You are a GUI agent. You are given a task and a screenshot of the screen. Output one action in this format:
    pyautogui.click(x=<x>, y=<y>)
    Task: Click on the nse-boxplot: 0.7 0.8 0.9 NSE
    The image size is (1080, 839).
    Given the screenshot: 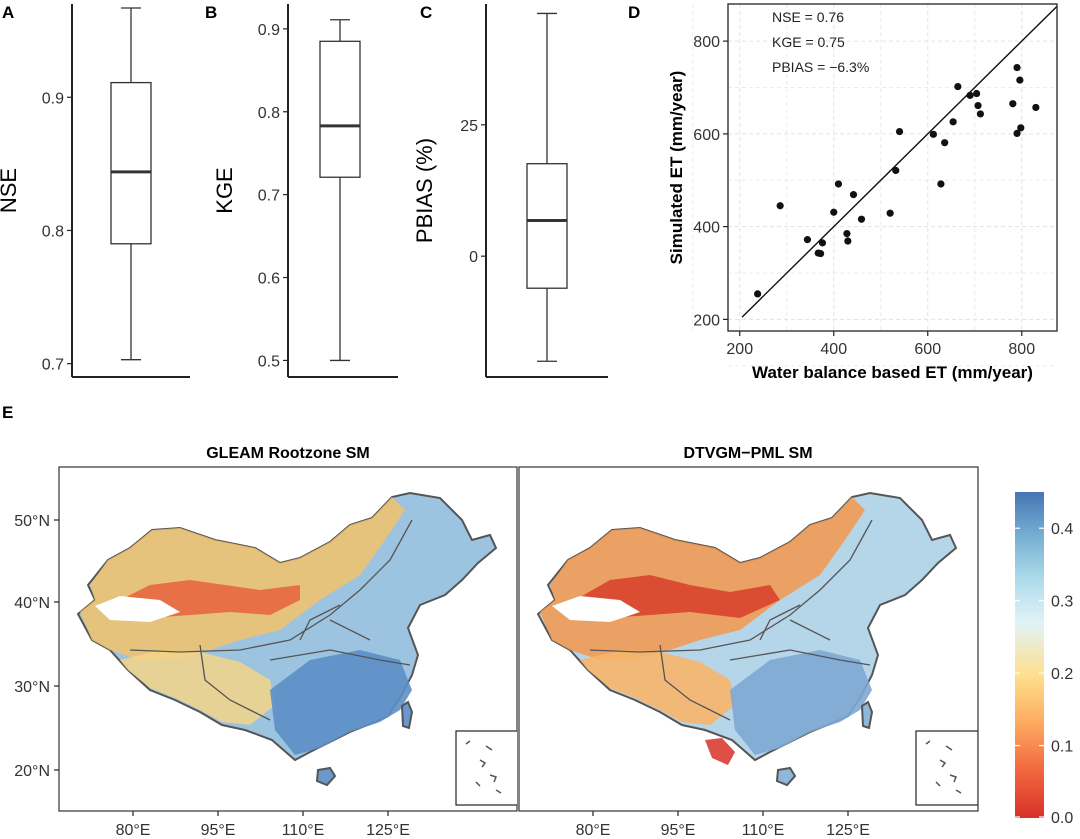 What is the action you would take?
    pyautogui.click(x=95, y=191)
    